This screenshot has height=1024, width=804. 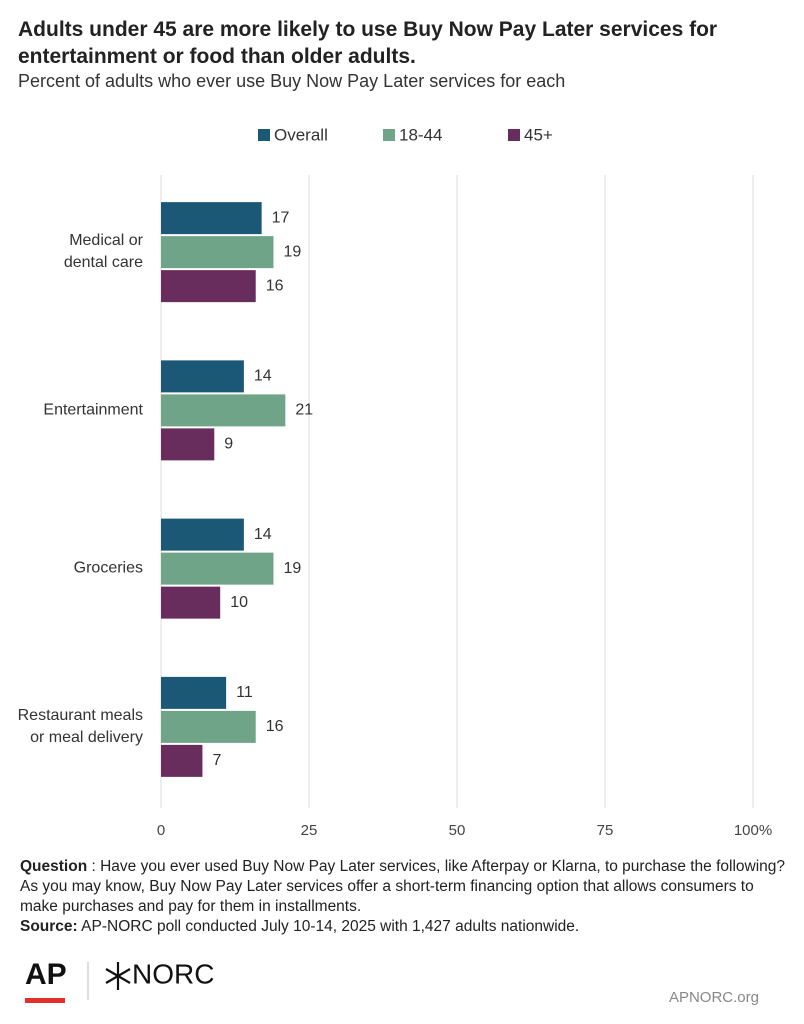 What do you see at coordinates (714, 997) in the screenshot?
I see `url: APNORC.org` at bounding box center [714, 997].